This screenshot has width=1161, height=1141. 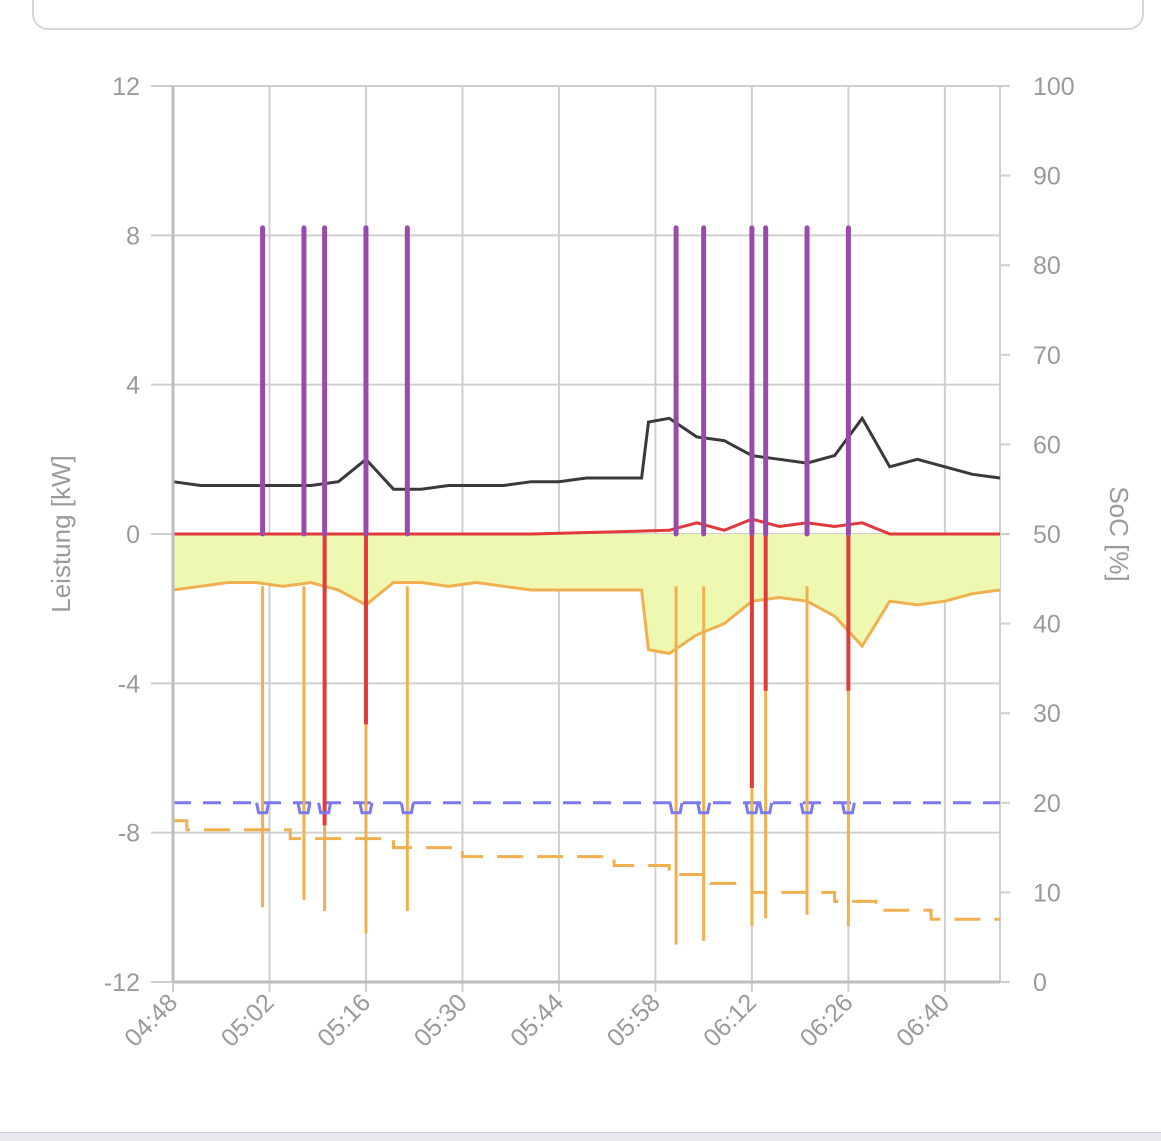 I want to click on x-tick-label: 06:26, so click(x=827, y=1020).